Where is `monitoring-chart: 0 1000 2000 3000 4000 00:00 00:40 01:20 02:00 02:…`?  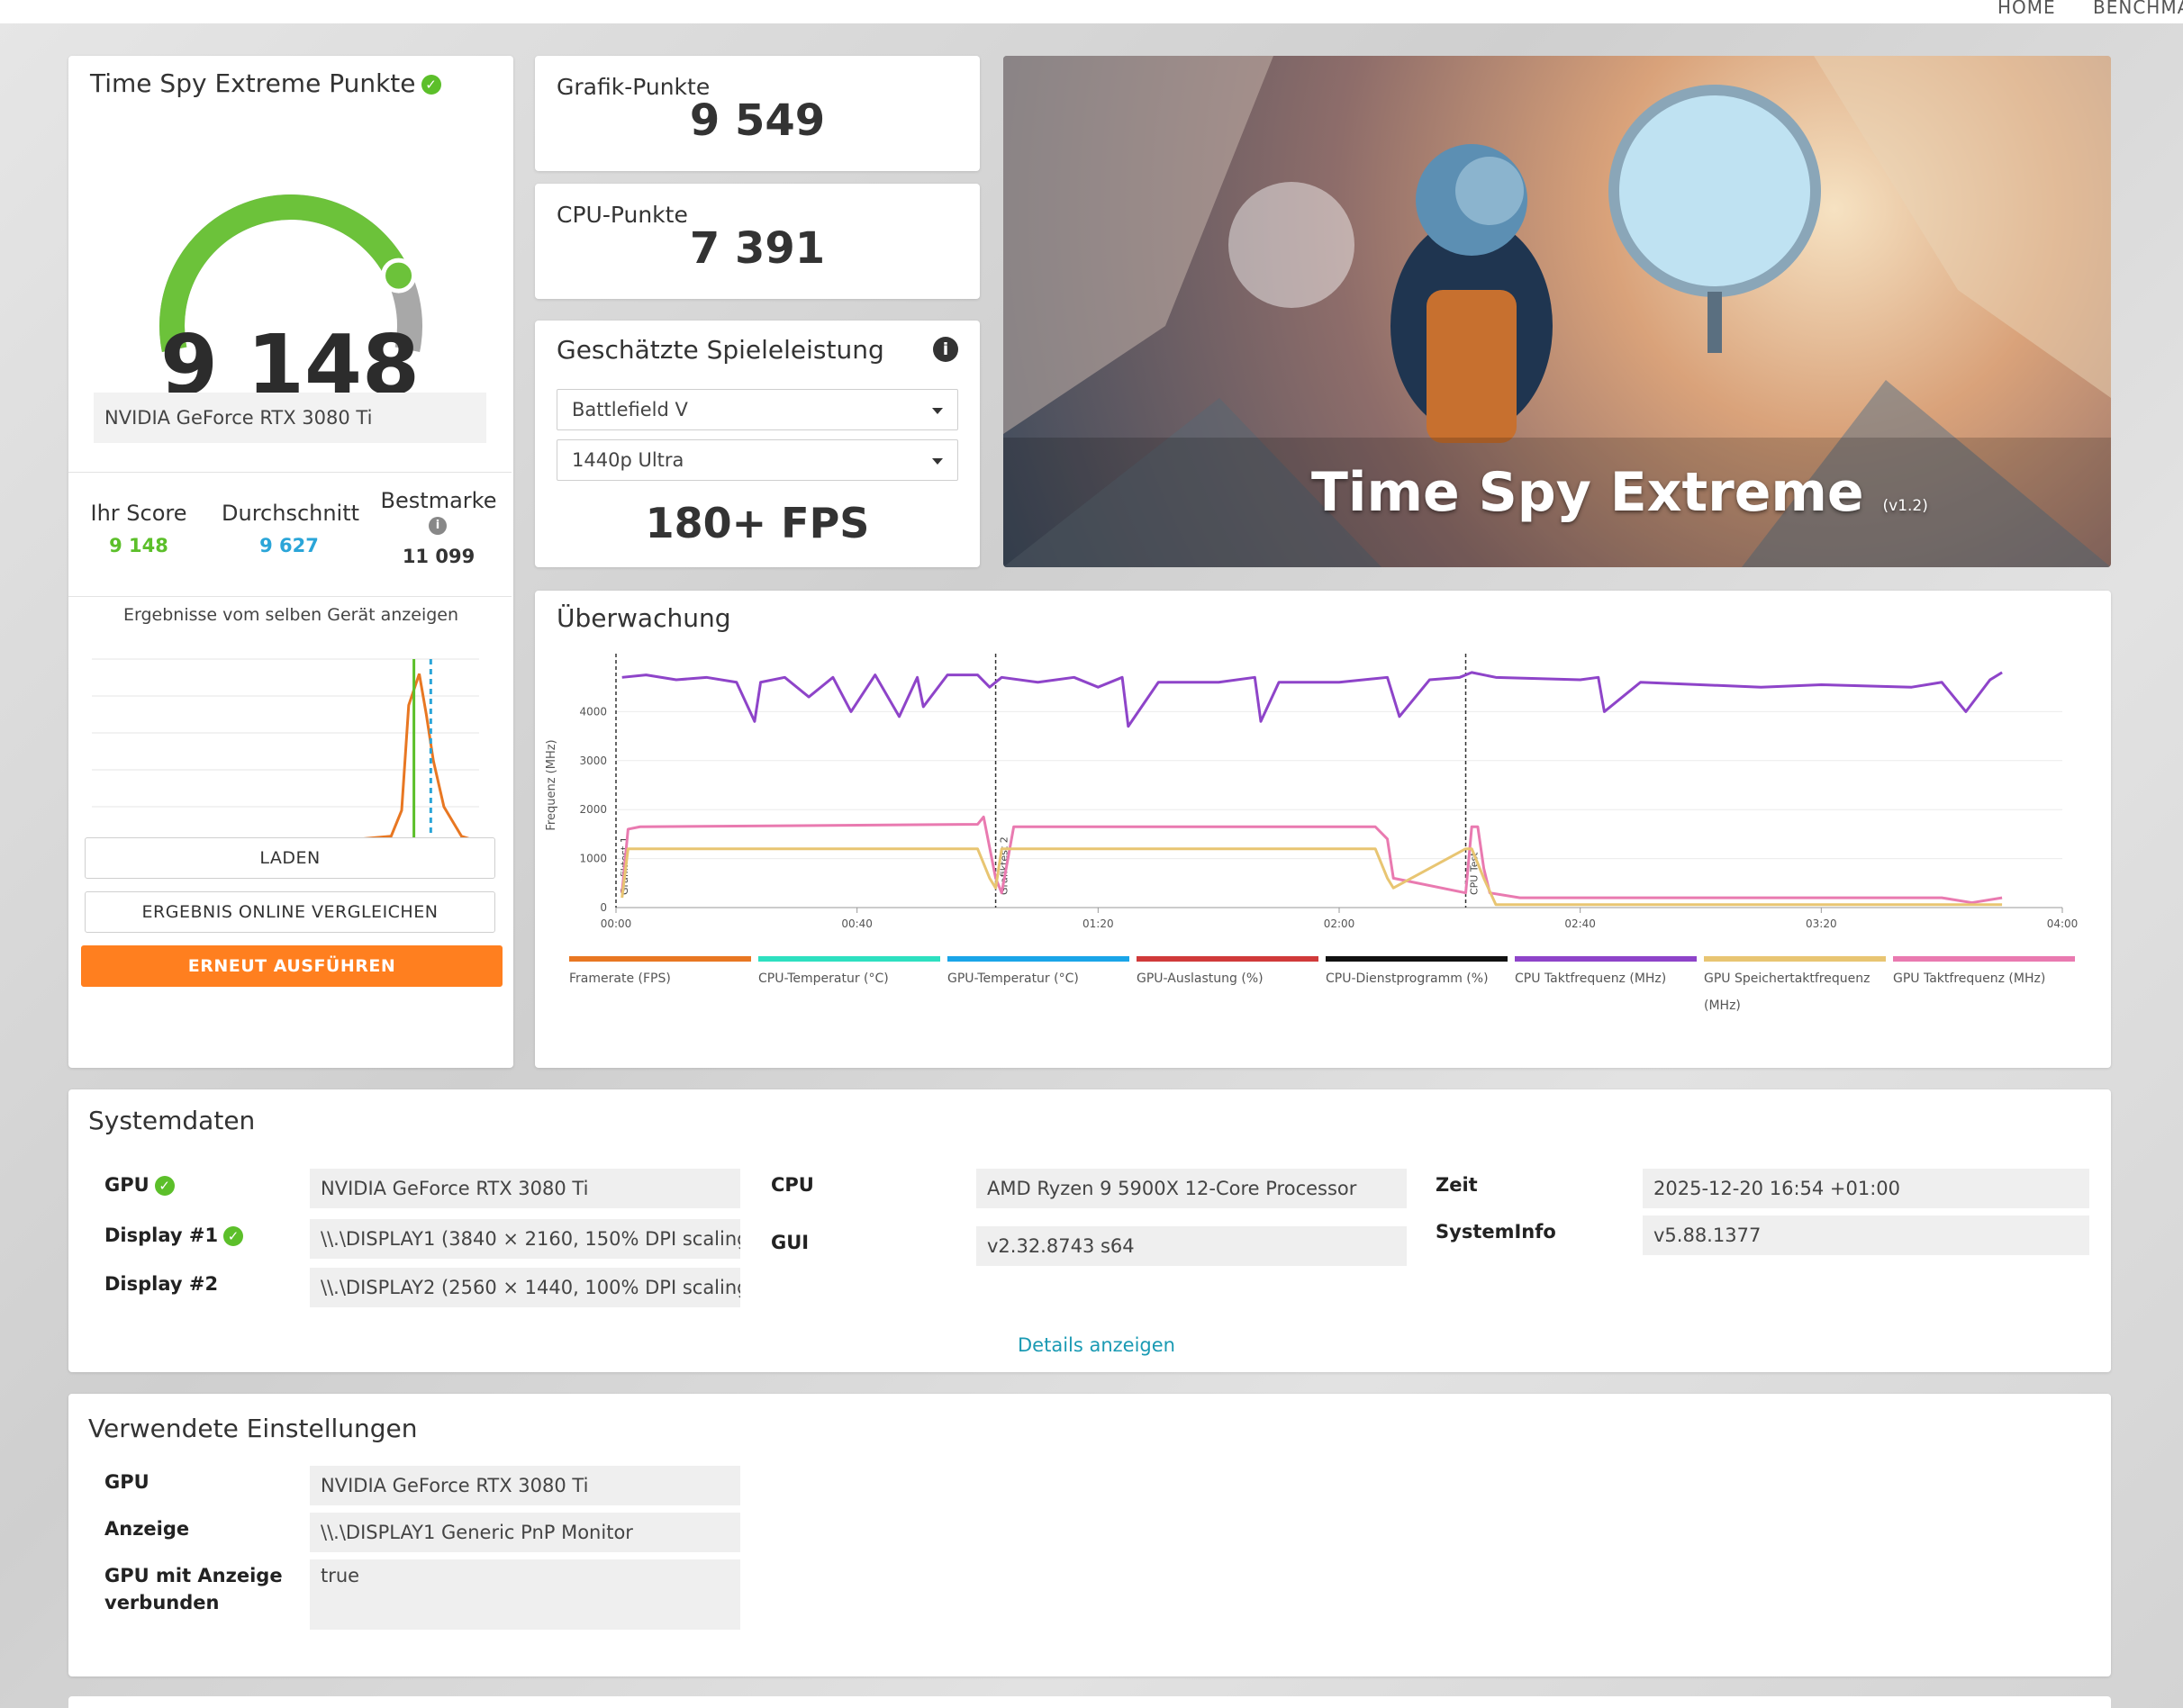 monitoring-chart: 0 1000 2000 3000 4000 00:00 00:40 01:20 02:00 02:… is located at coordinates (1312, 792).